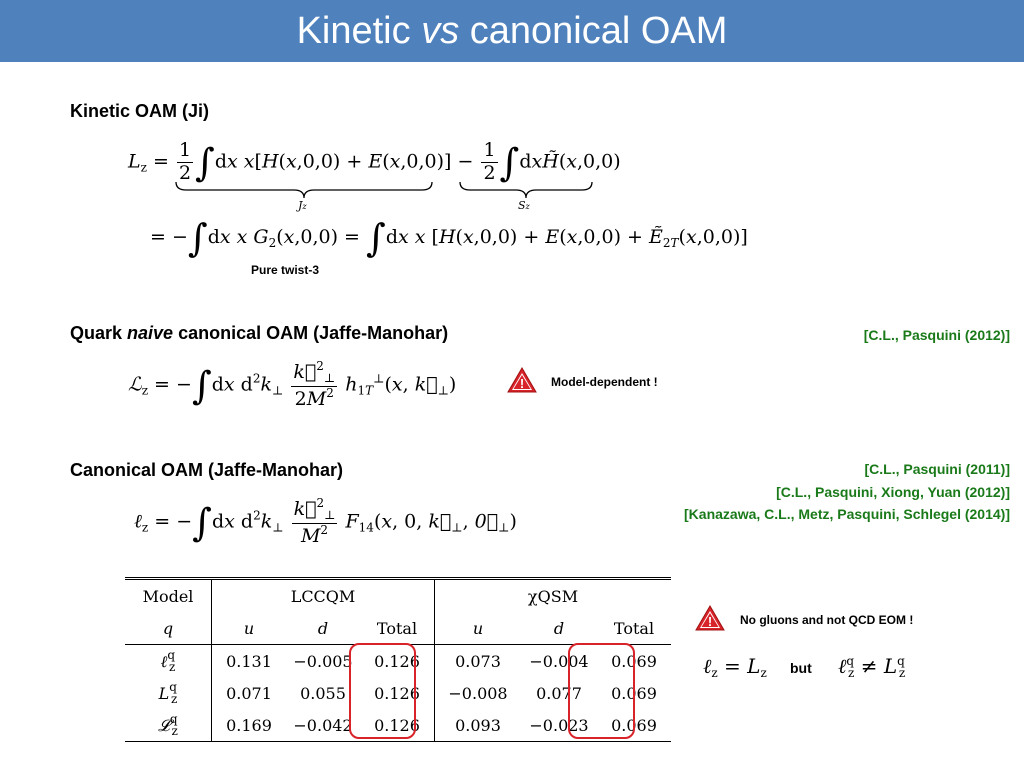 The width and height of the screenshot is (1024, 768). What do you see at coordinates (827, 620) in the screenshot?
I see `no-gluons-note: No gluons and not QCD EOM !` at bounding box center [827, 620].